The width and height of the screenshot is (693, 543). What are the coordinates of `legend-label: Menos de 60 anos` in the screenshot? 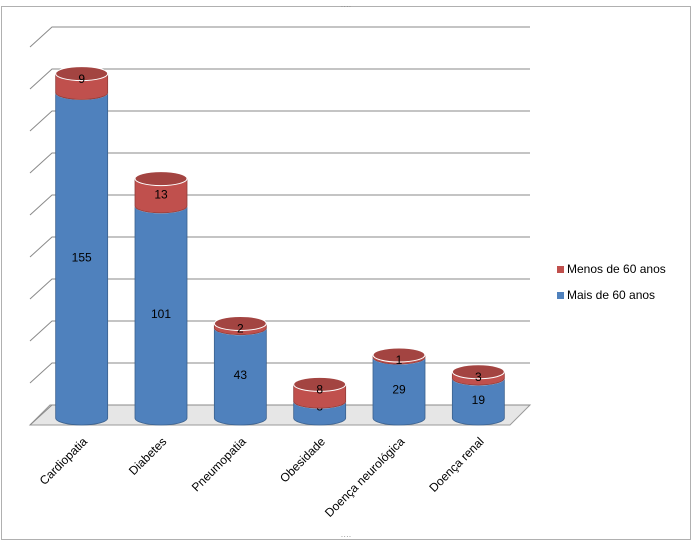 It's located at (616, 269).